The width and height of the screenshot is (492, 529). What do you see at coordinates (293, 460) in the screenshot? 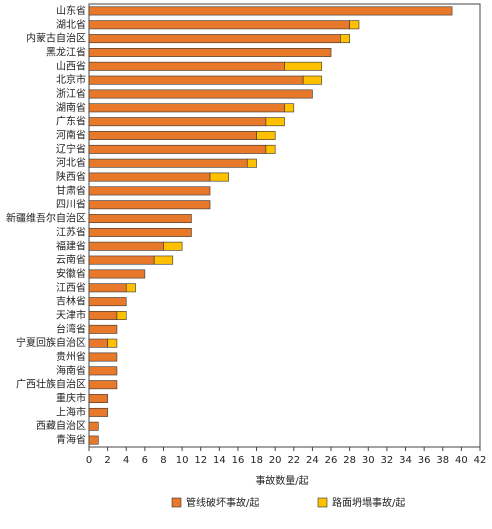
I see `x-tick-label: 22` at bounding box center [293, 460].